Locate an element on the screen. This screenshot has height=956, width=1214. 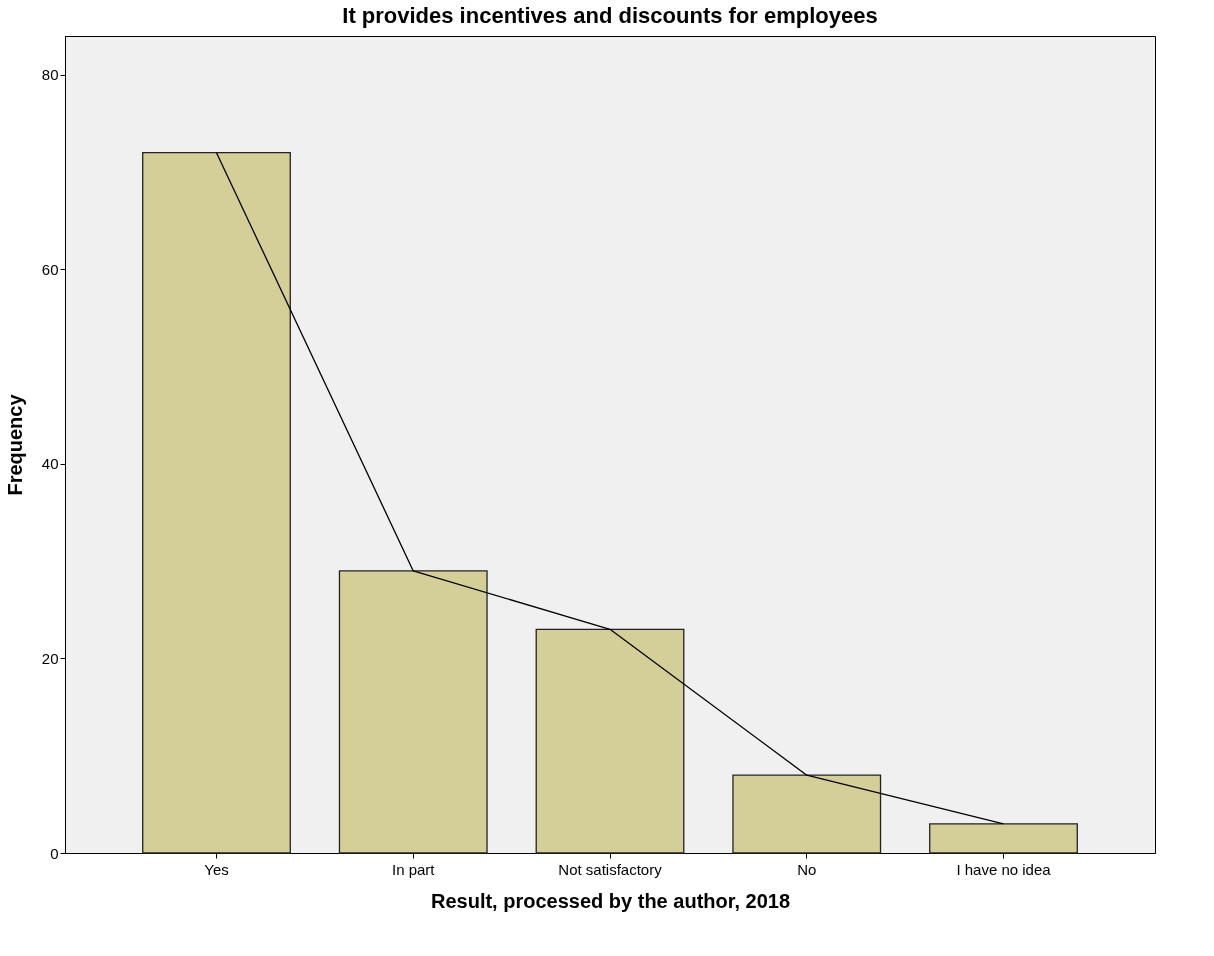
y-tick-label: 20 is located at coordinates (50, 658).